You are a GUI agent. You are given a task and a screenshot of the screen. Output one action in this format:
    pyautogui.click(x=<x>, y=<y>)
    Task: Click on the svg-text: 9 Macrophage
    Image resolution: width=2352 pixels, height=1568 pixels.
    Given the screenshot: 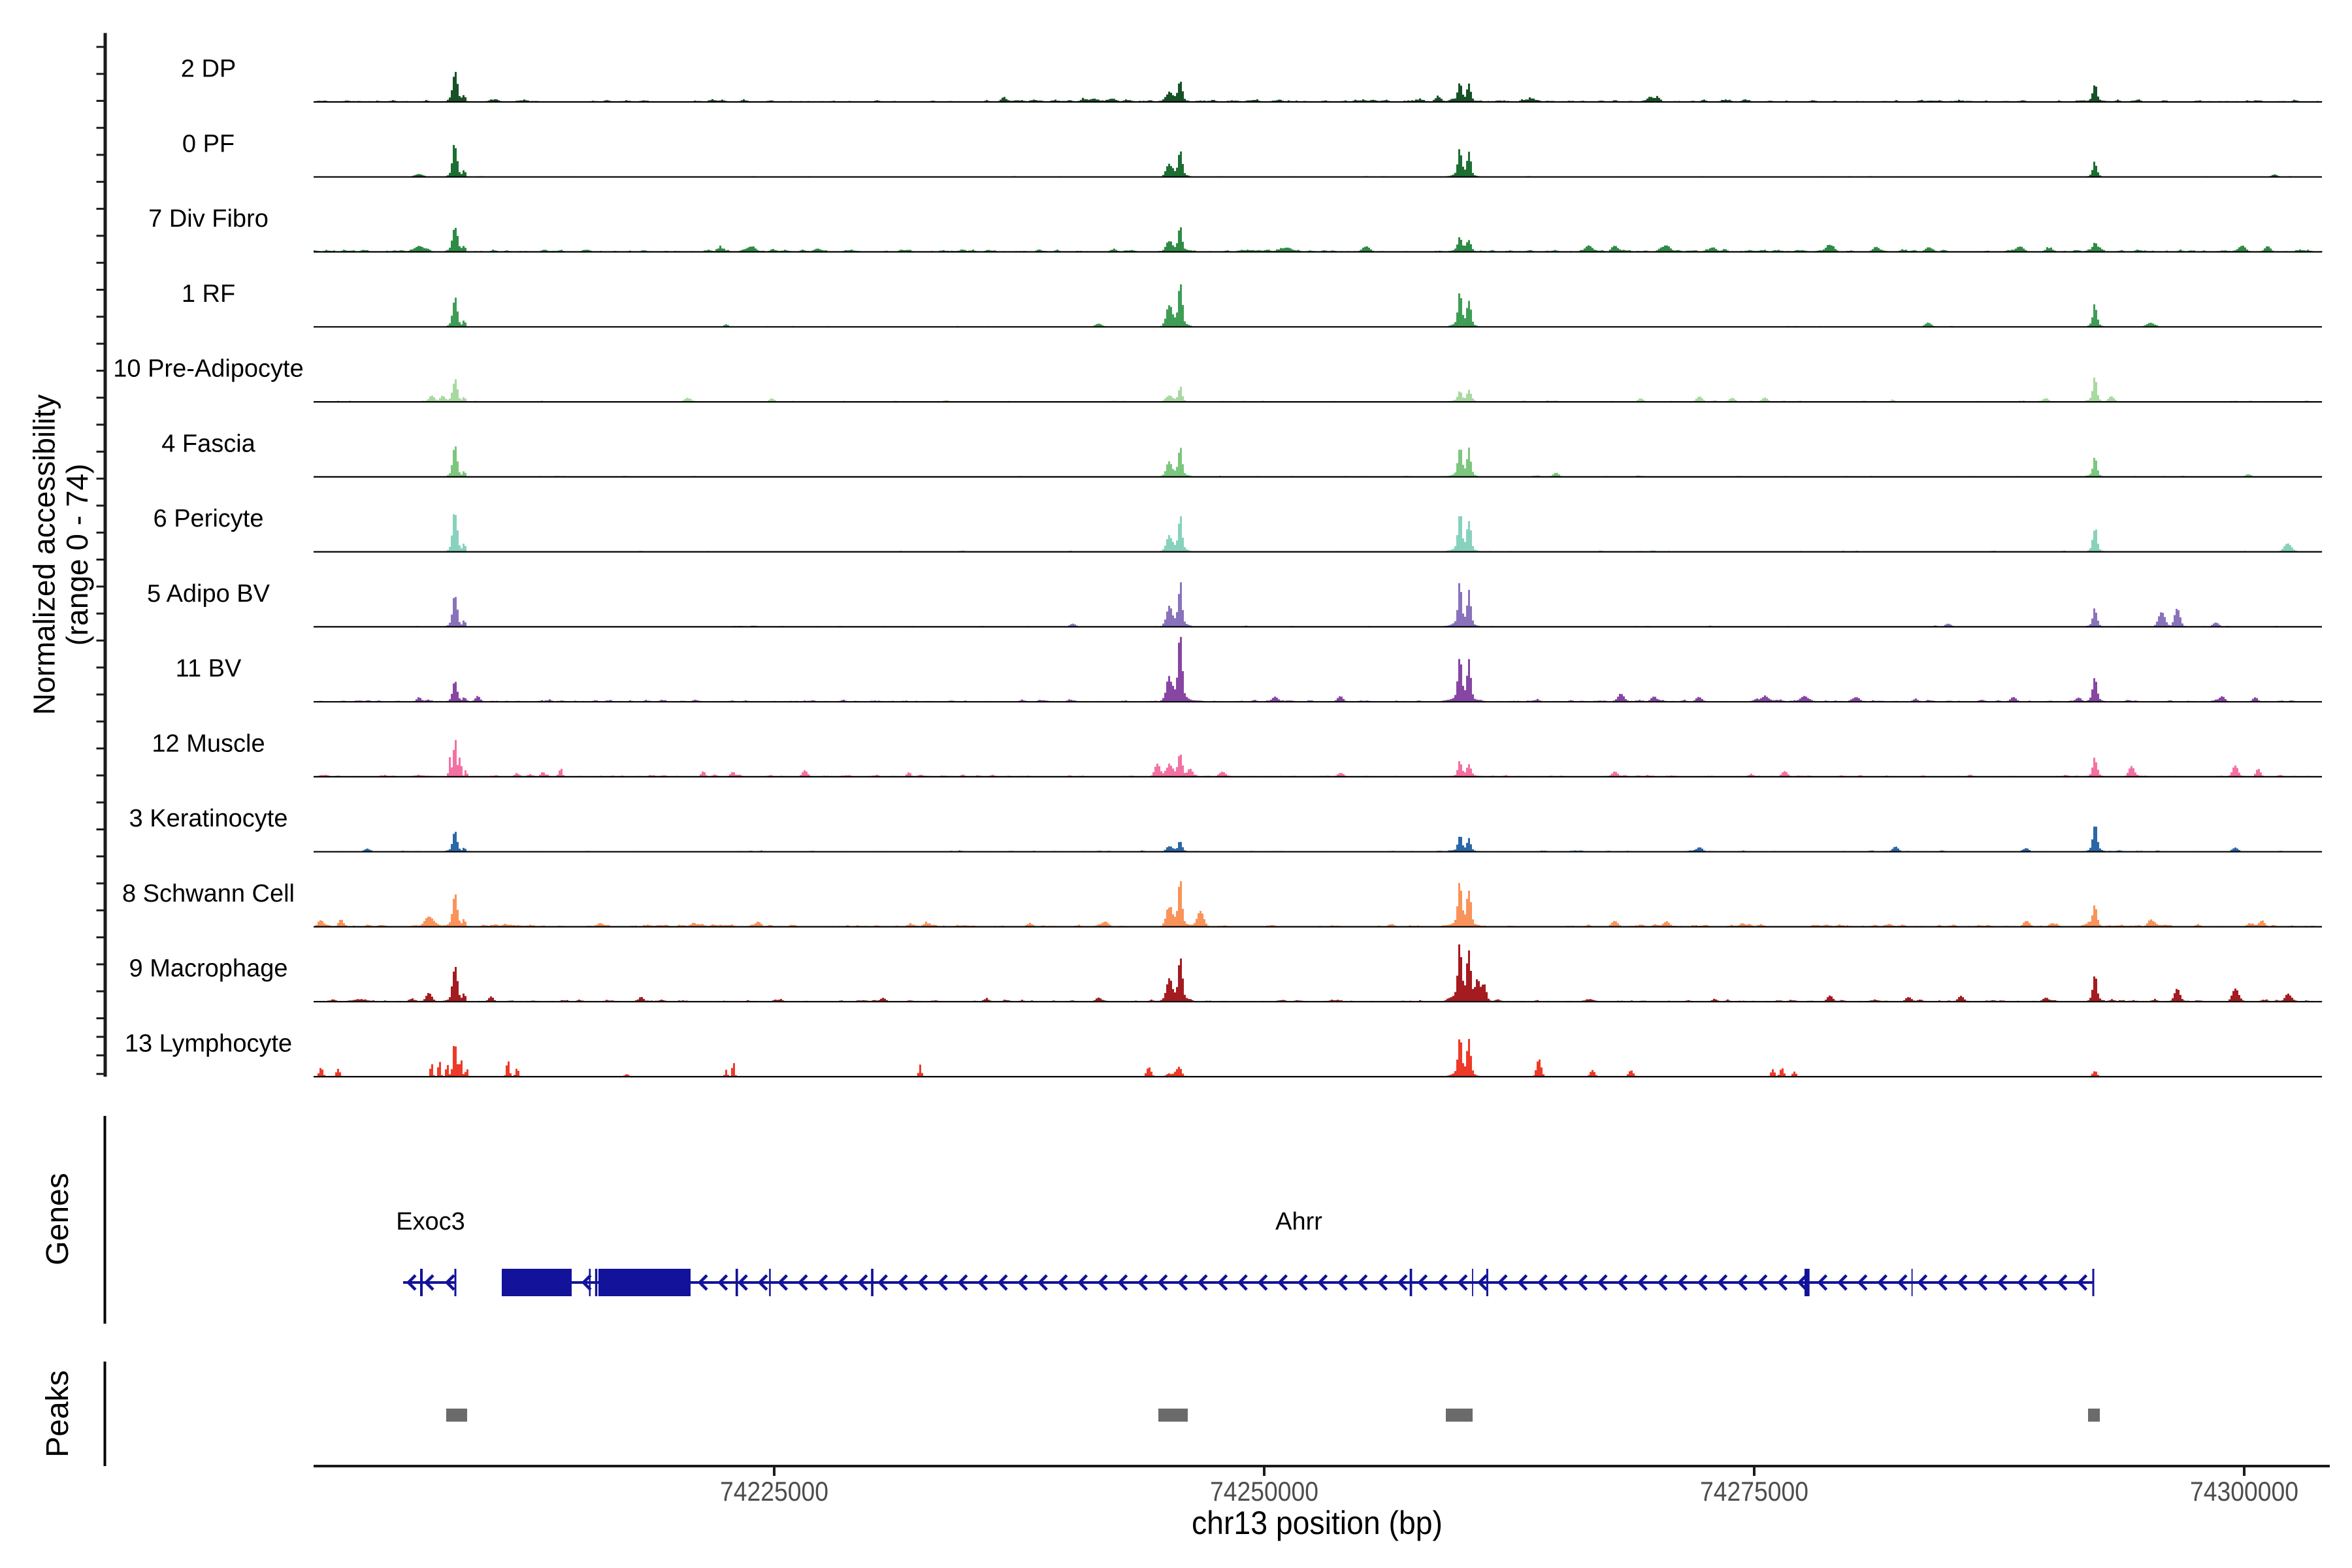 What is the action you would take?
    pyautogui.click(x=208, y=969)
    